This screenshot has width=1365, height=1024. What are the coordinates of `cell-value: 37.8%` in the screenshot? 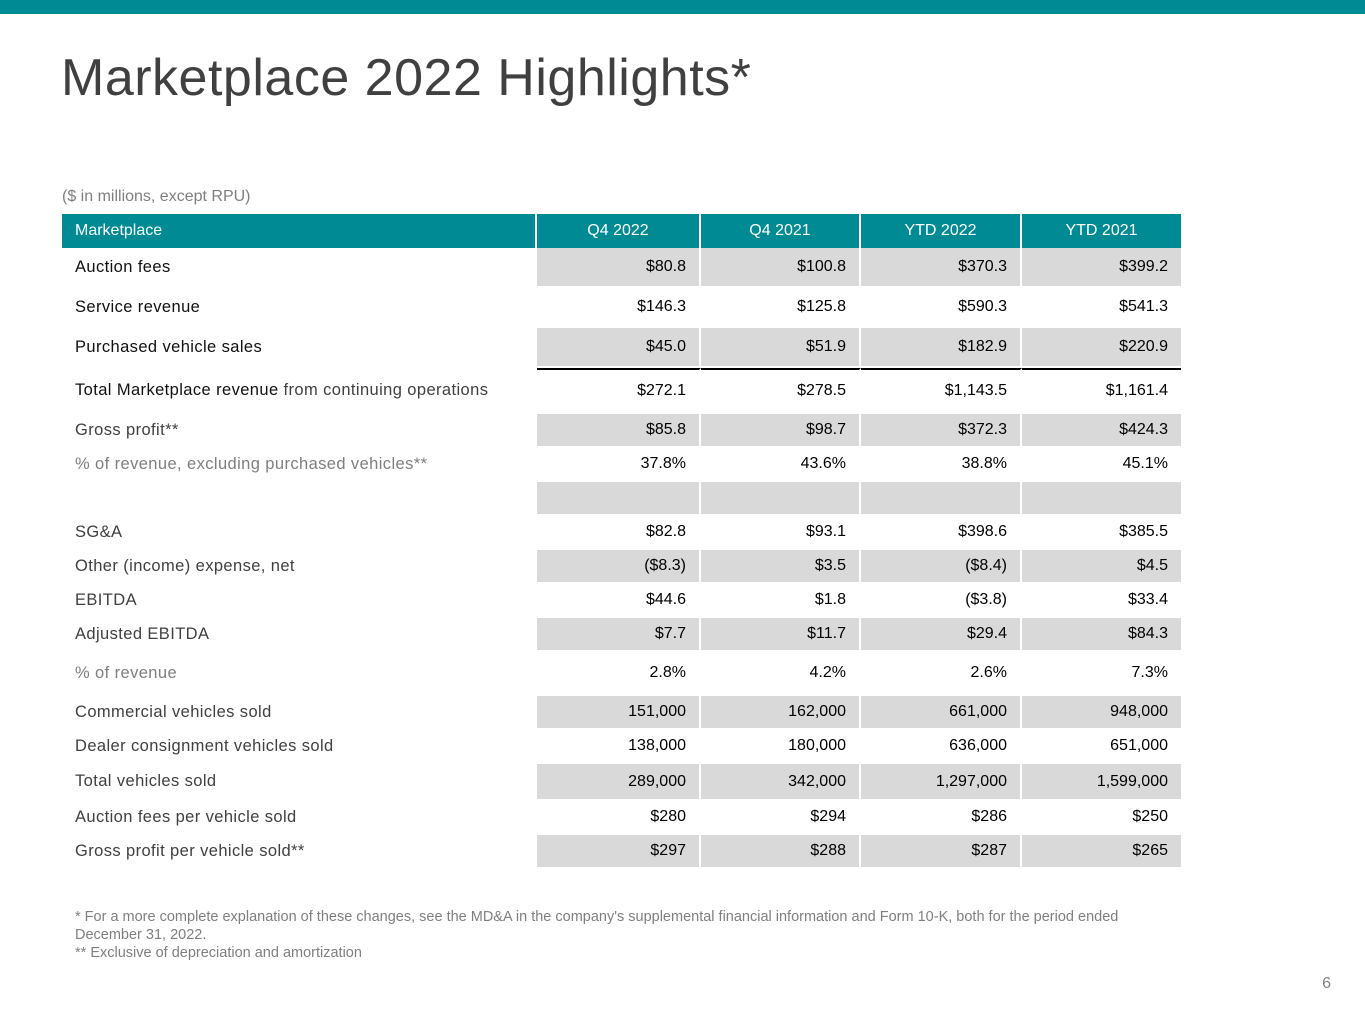 It's located at (619, 465).